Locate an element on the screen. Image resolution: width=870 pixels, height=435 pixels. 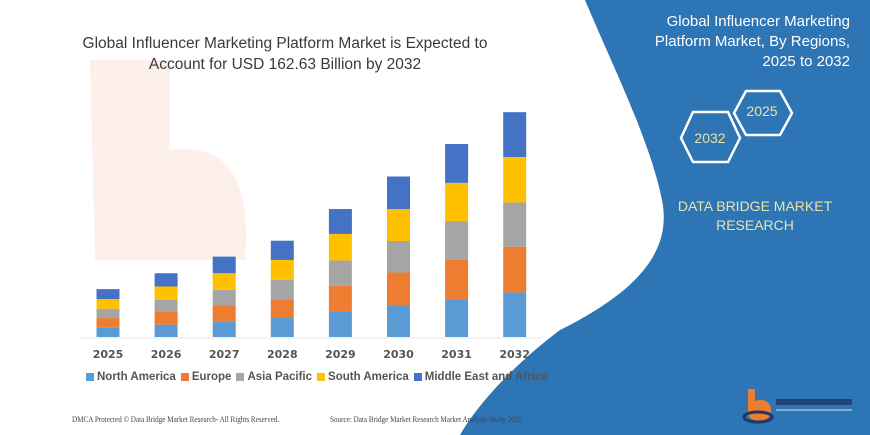
bar-segment-south-america-2025 is located at coordinates (108, 304).